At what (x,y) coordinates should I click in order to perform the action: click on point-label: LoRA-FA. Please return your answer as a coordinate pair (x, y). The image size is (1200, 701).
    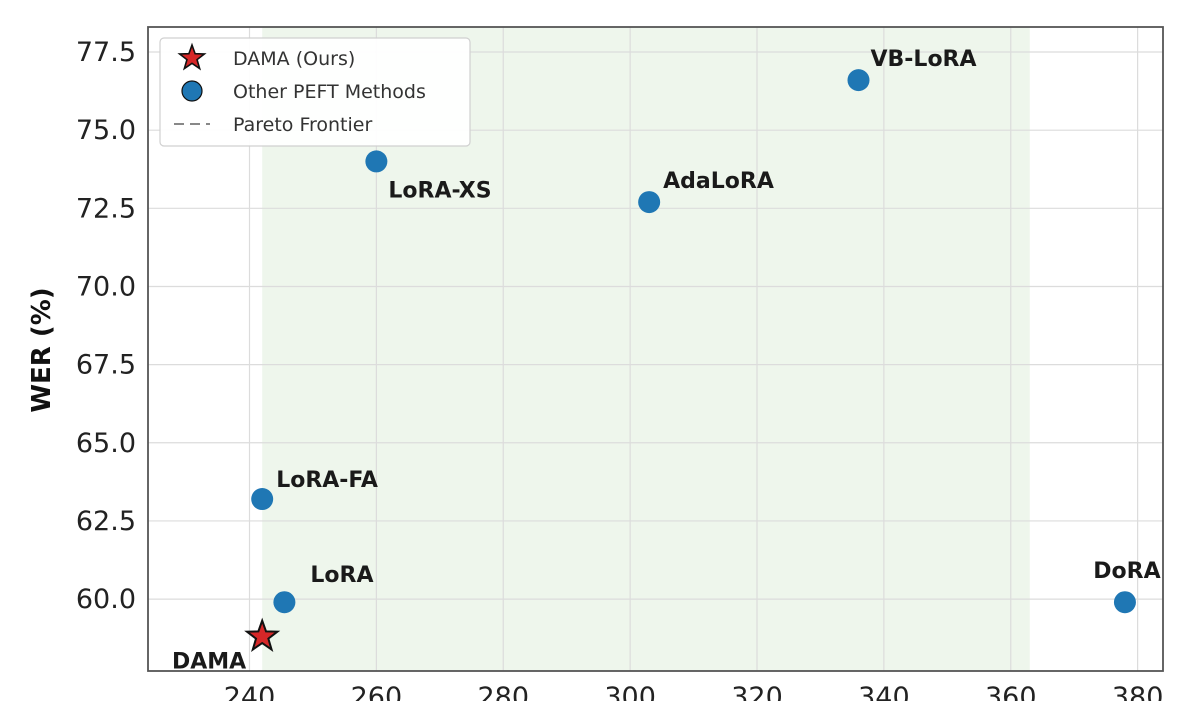
    Looking at the image, I should click on (327, 480).